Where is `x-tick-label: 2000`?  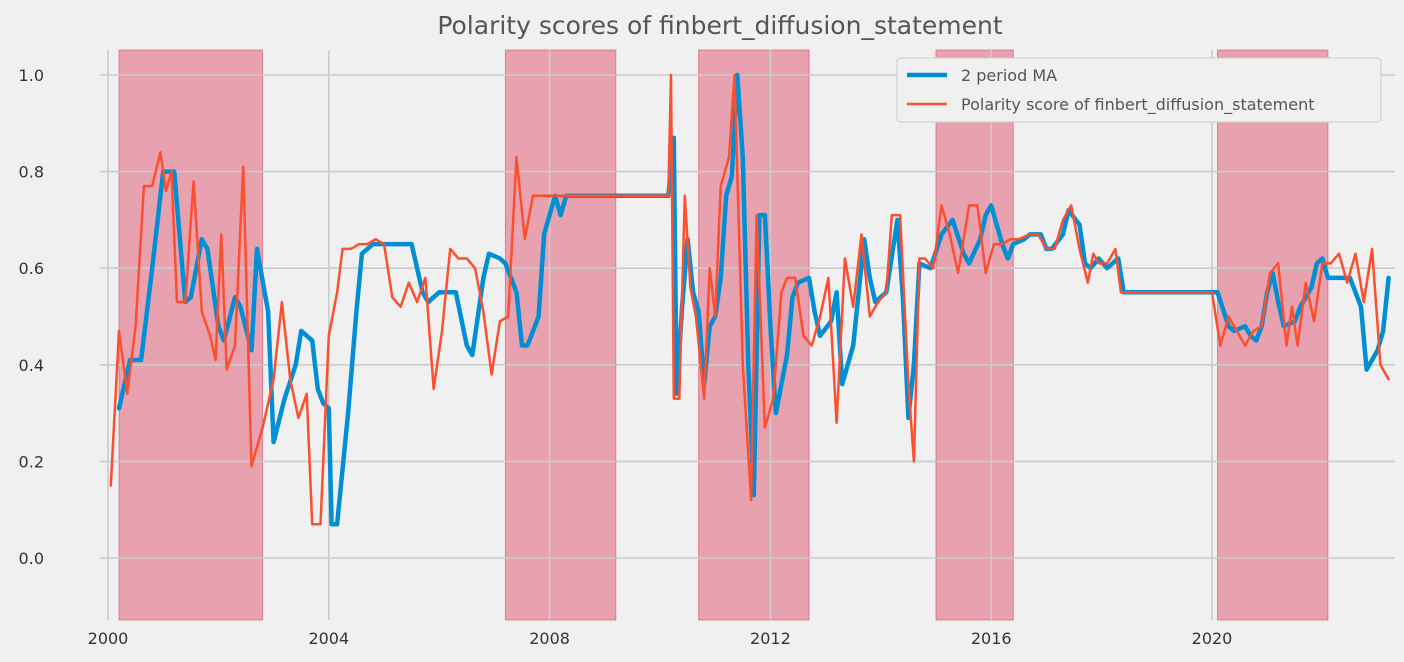
x-tick-label: 2000 is located at coordinates (108, 638).